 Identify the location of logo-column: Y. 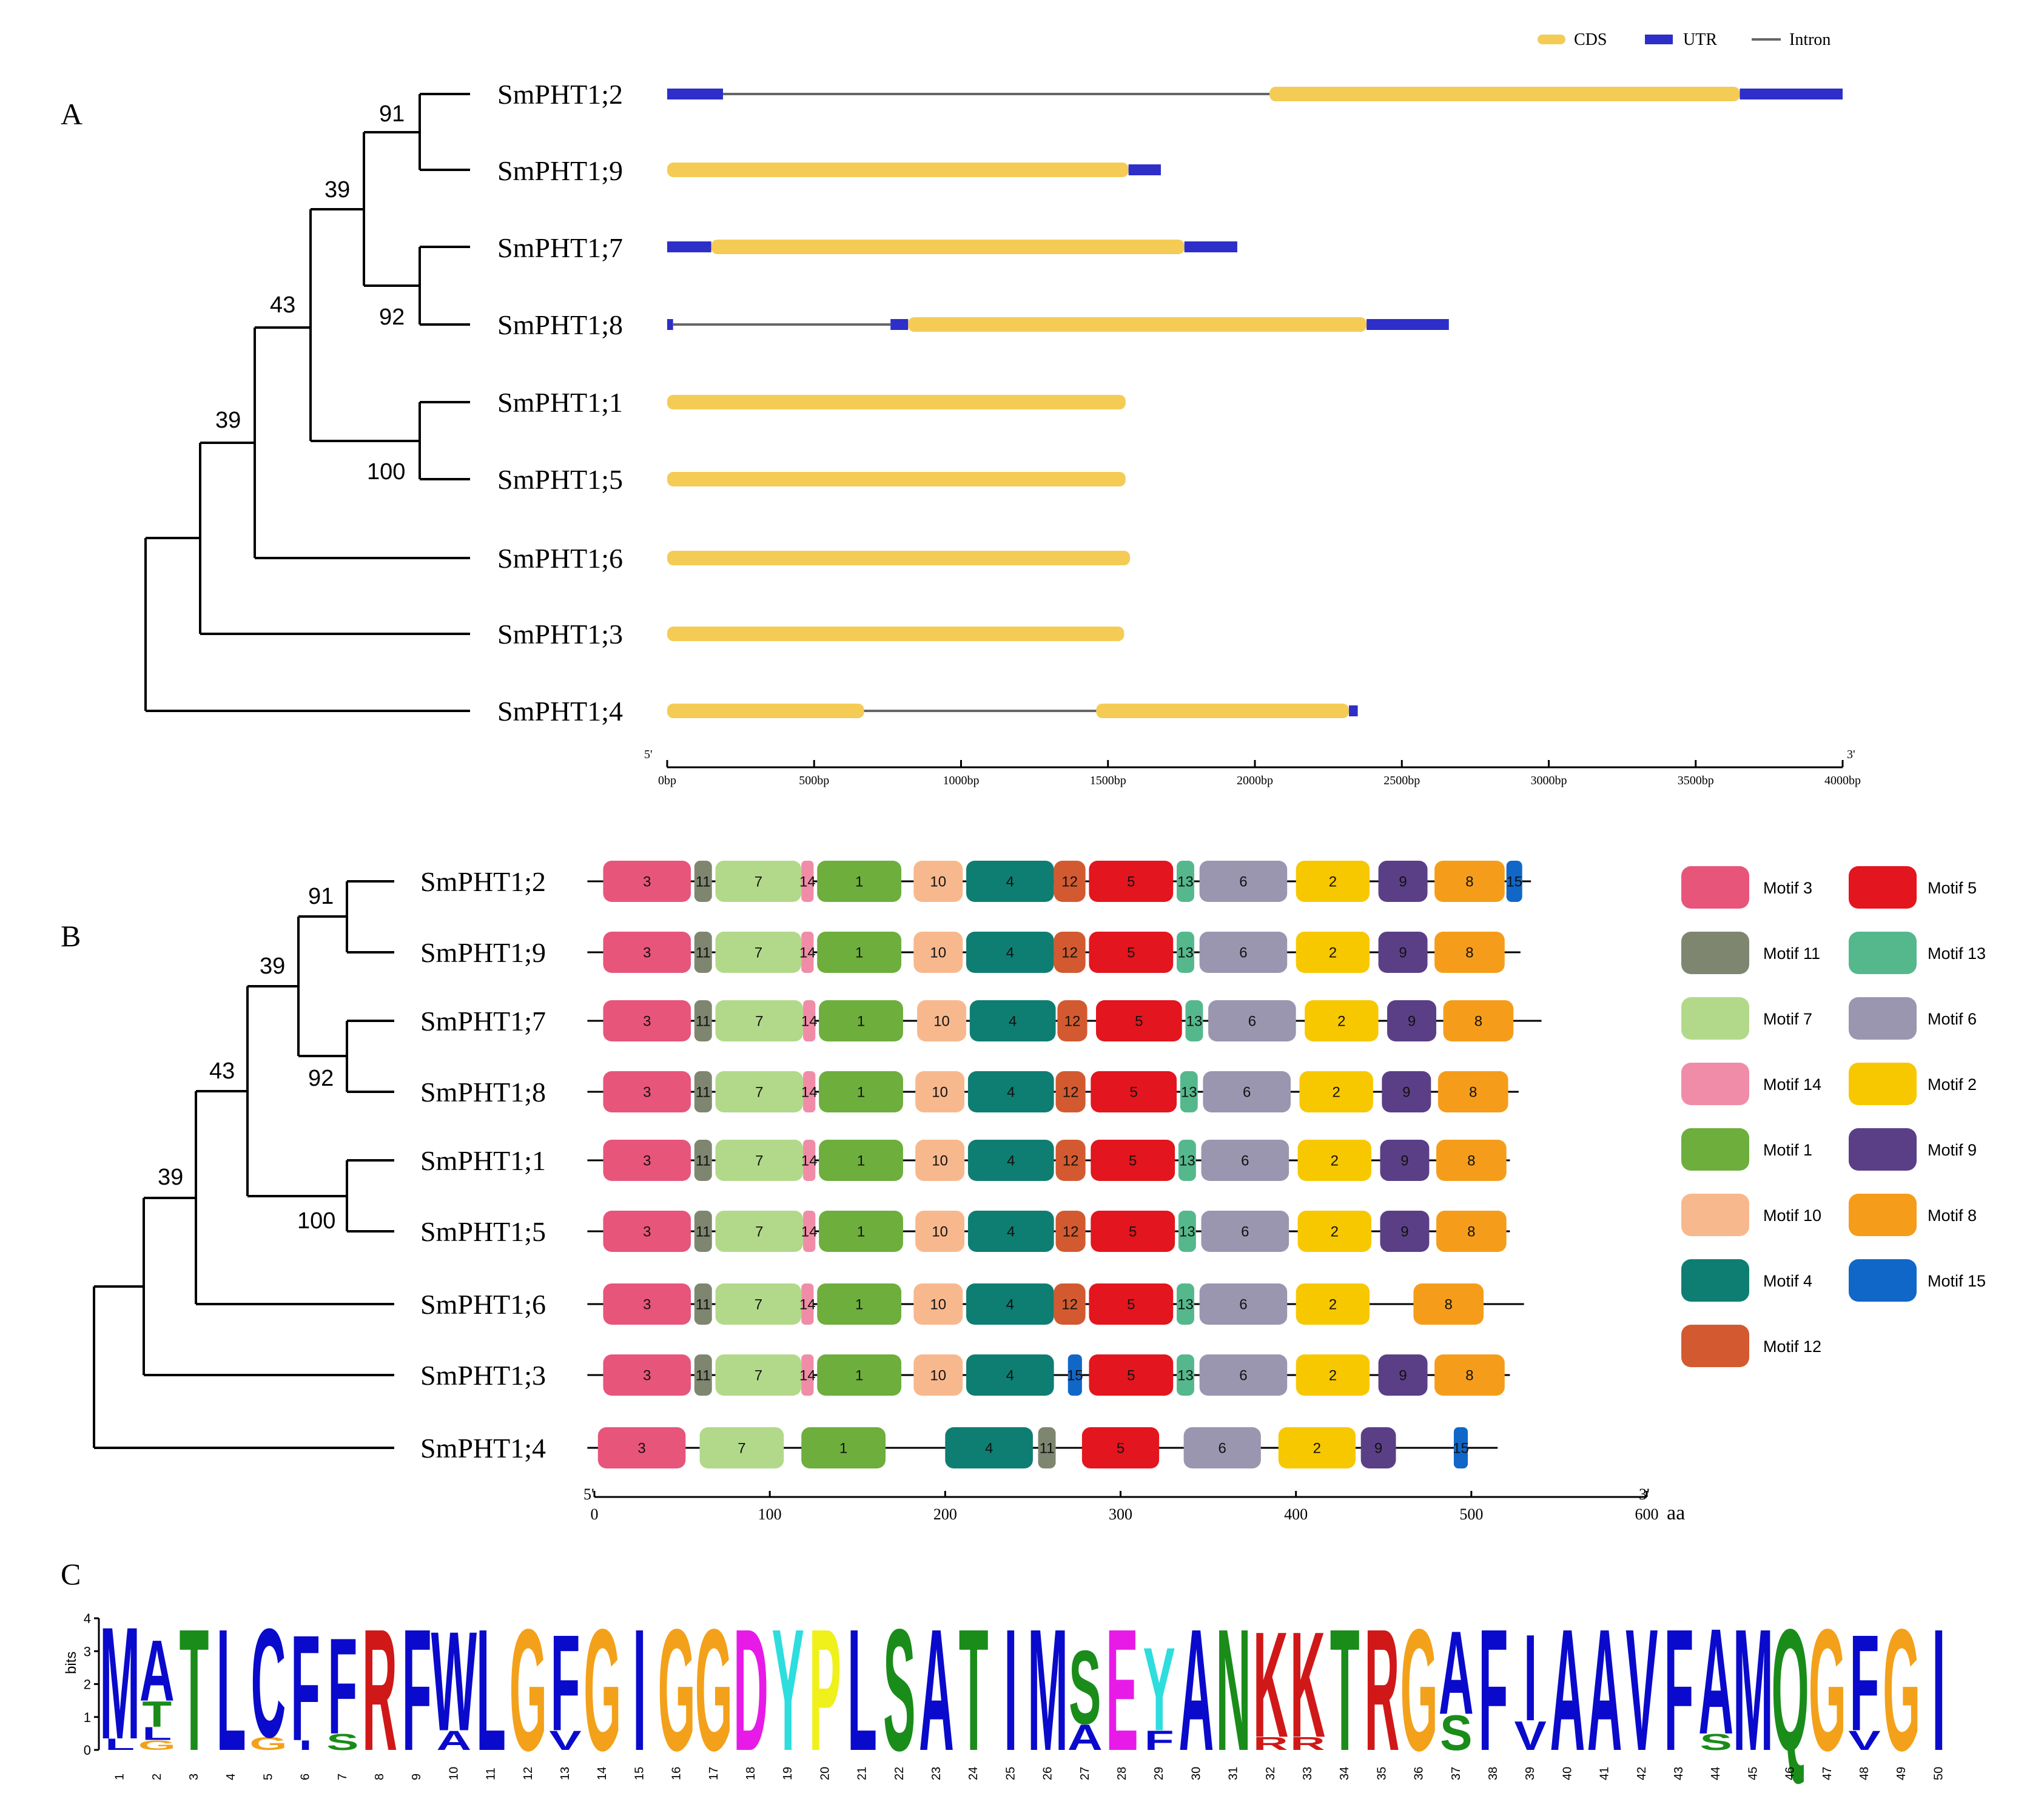
(788, 1690).